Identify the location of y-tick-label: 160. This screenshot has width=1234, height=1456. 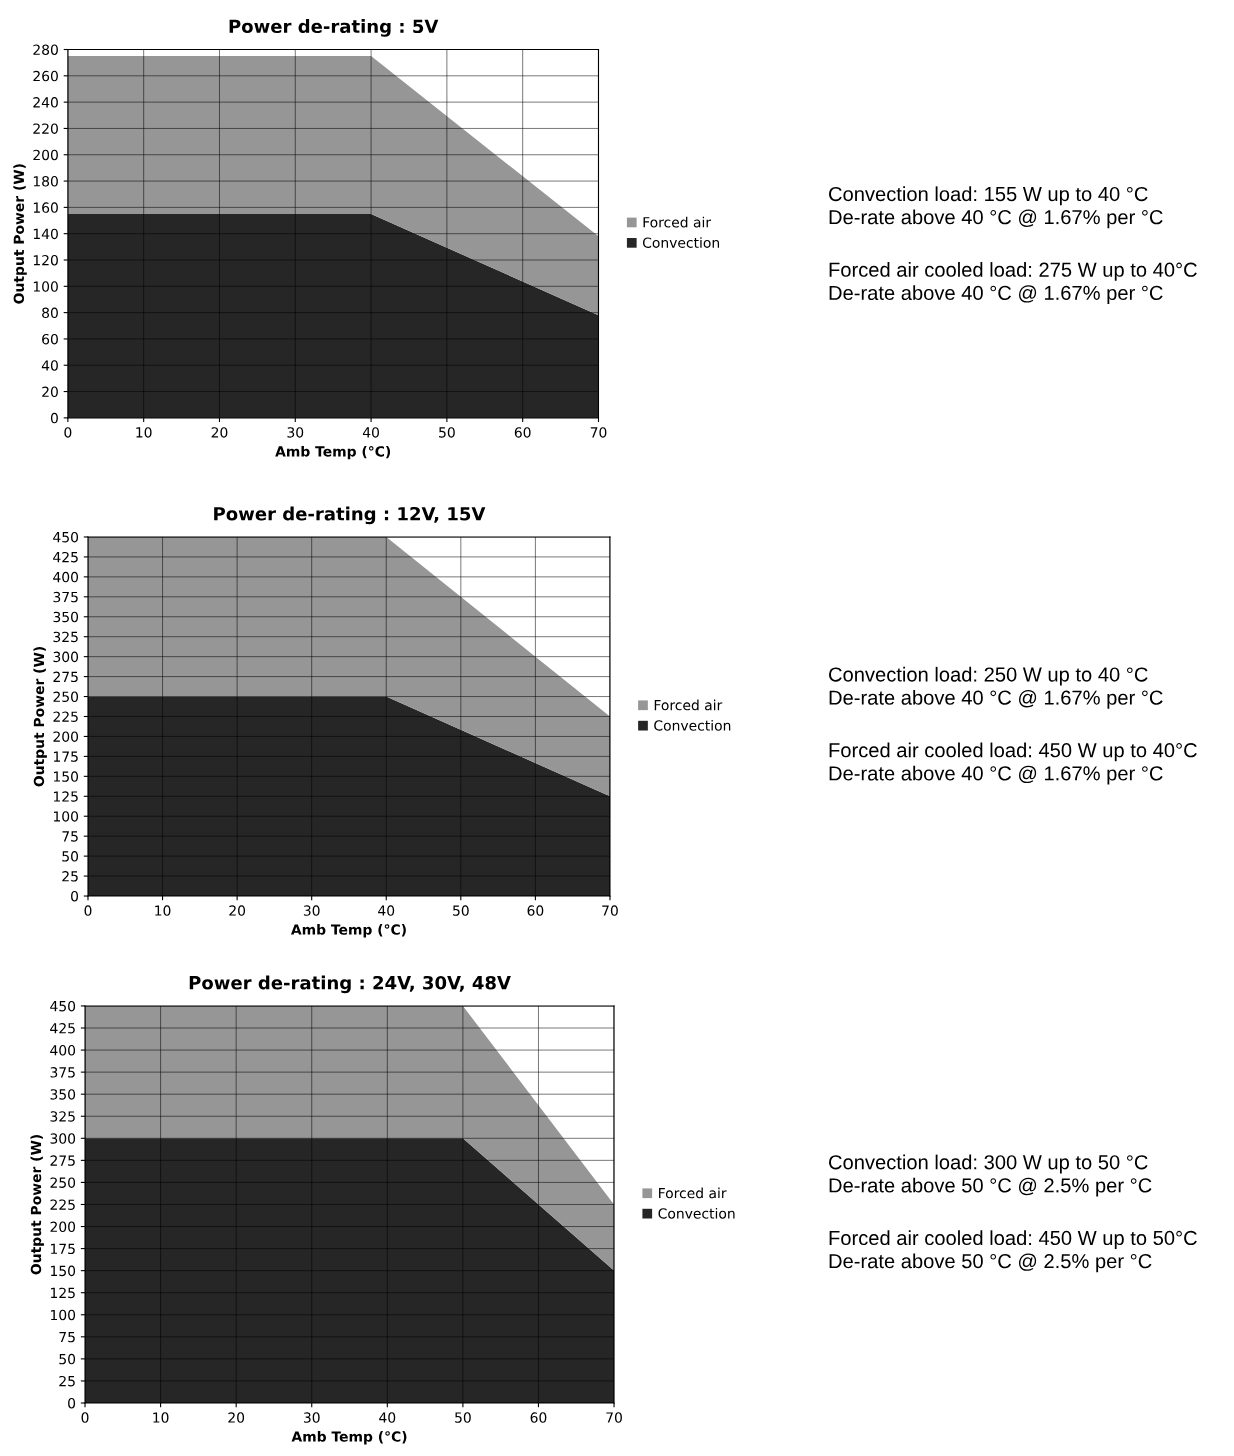
(45, 207).